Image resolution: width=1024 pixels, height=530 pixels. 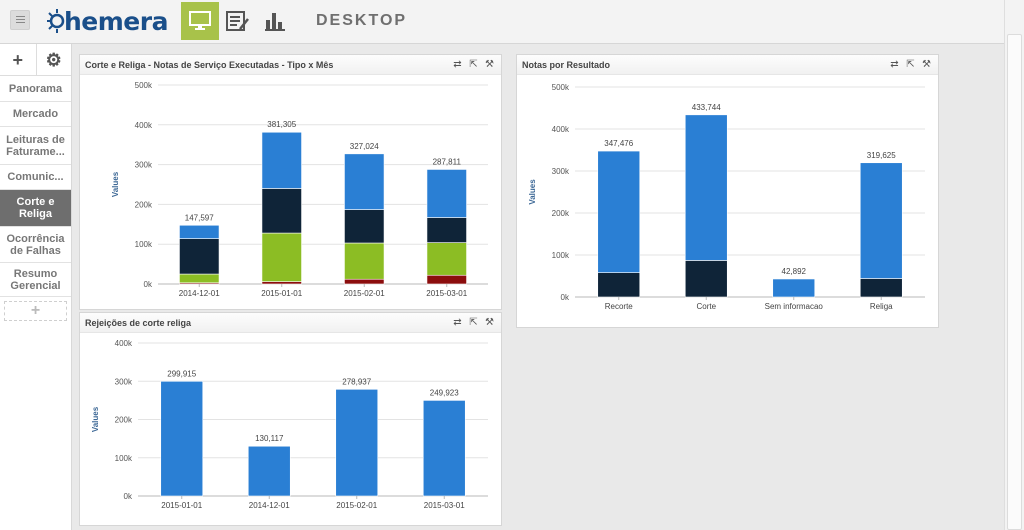 I want to click on sidebar-item-mercado: Mercado, so click(x=35, y=114).